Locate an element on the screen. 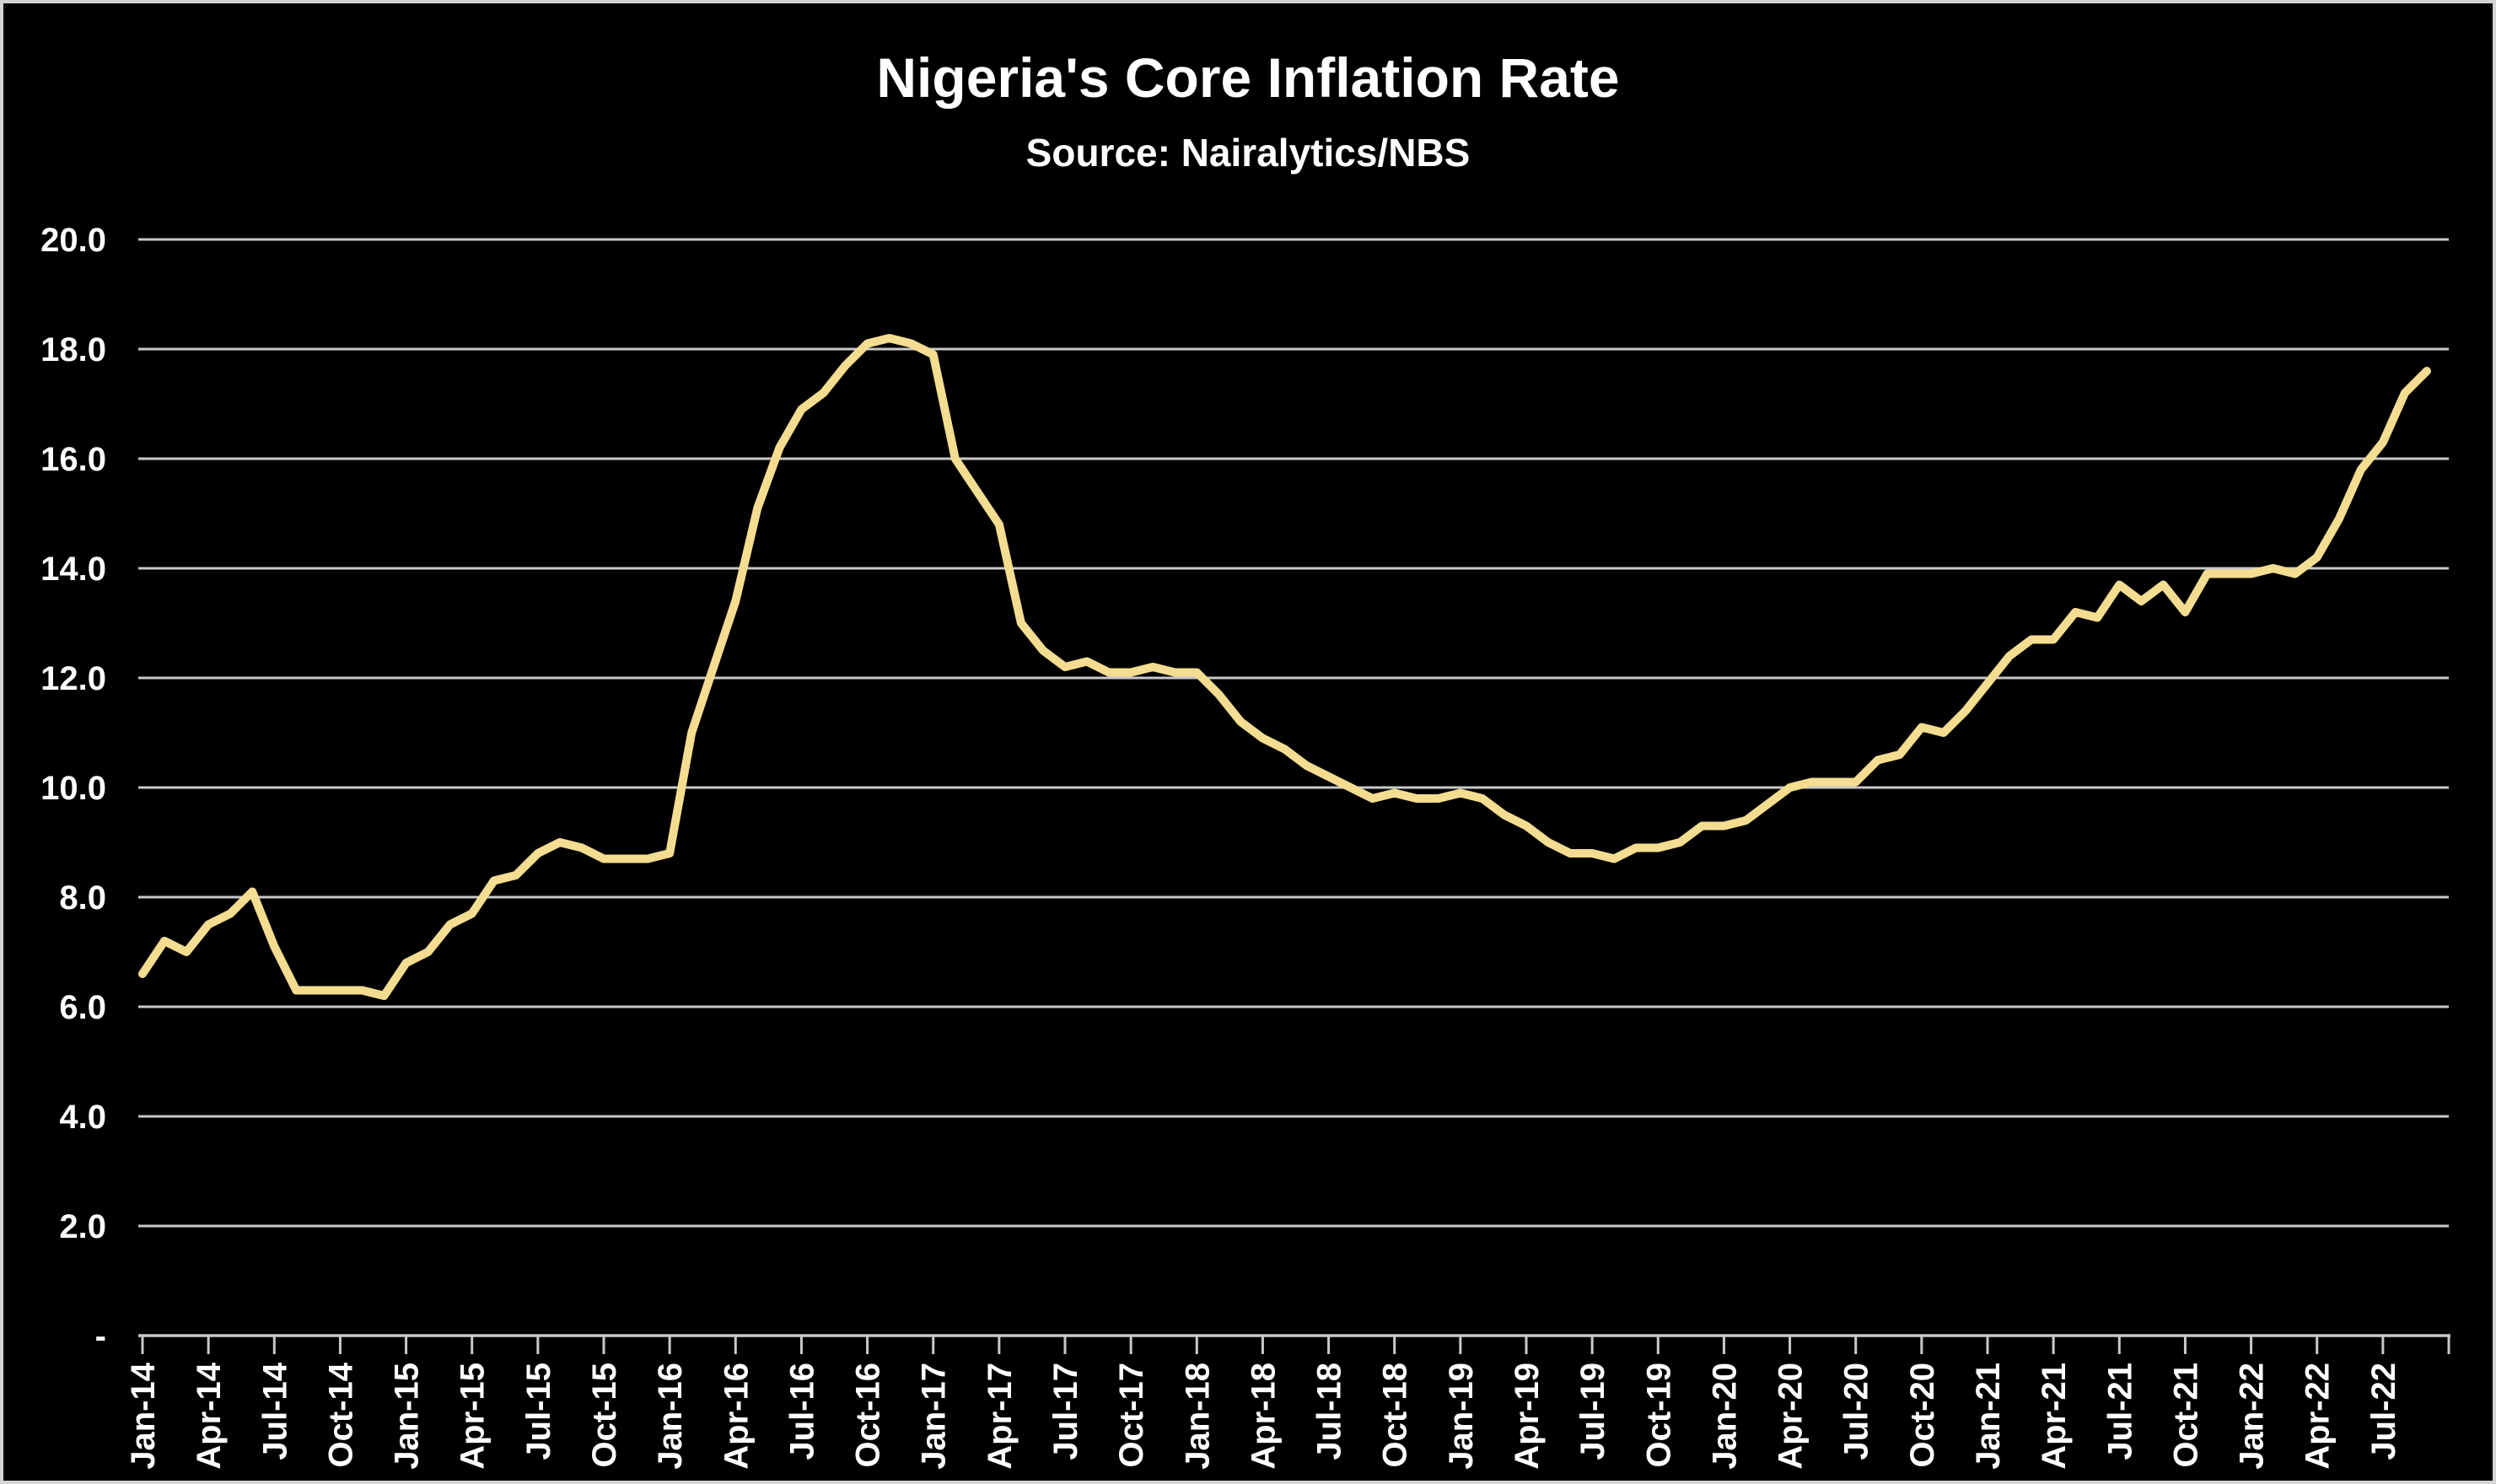 This screenshot has height=1484, width=2496. x-axis-tick-label: Jul-18 is located at coordinates (1330, 1411).